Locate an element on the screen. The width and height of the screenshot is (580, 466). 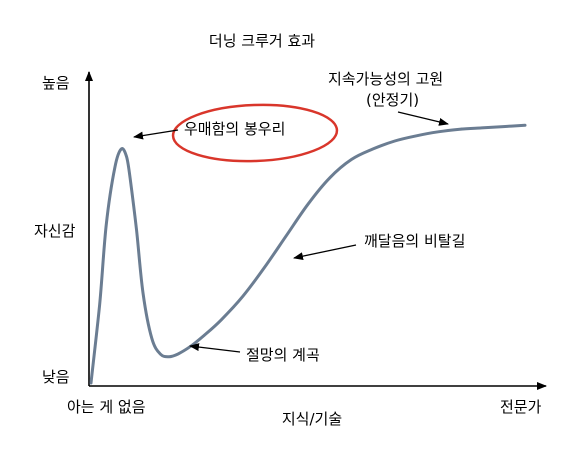
annotation-plateau-sub: (안정기) is located at coordinates (392, 100).